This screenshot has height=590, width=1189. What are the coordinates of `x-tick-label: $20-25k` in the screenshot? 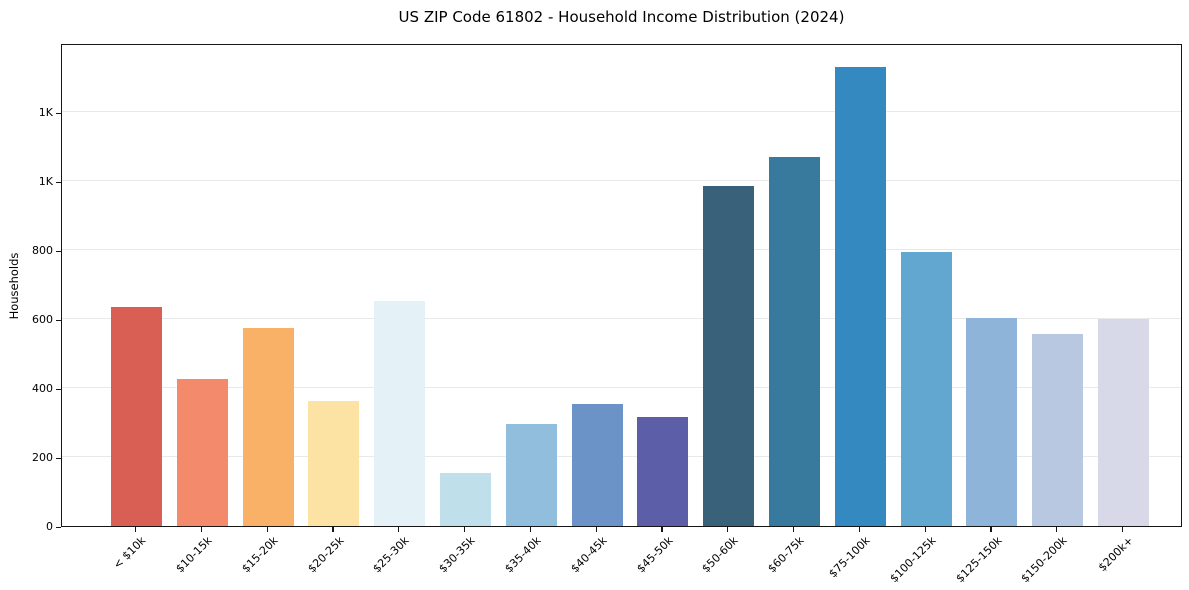 It's located at (325, 555).